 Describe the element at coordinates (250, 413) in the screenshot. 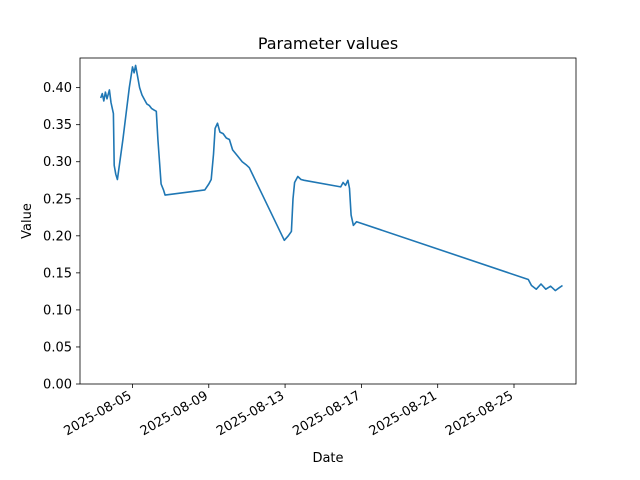

I see `x-tick-label: 2025-08-13` at that location.